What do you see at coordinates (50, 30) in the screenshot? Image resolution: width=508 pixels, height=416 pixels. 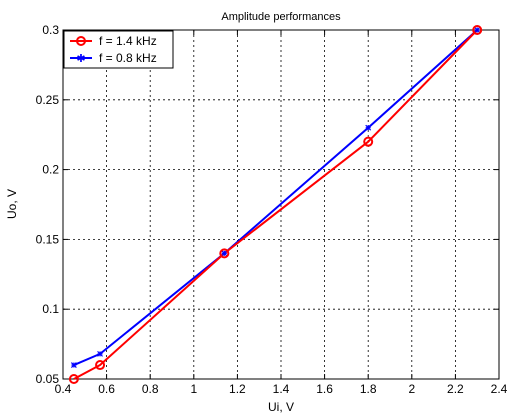 I see `y-tick-label: 0.3` at bounding box center [50, 30].